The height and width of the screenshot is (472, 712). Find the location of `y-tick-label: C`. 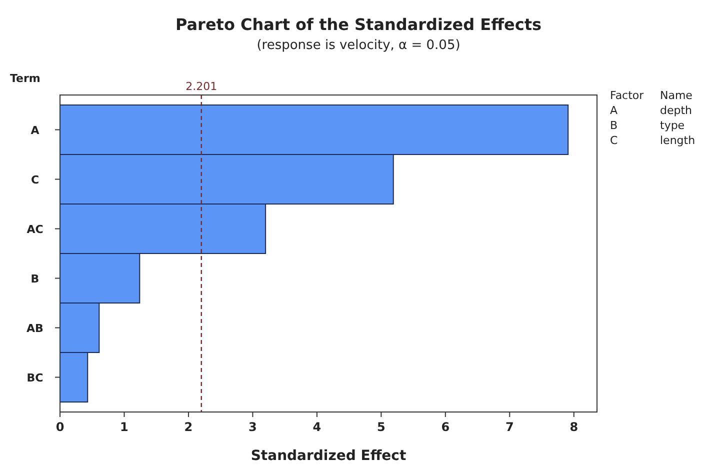

y-tick-label: C is located at coordinates (35, 179).